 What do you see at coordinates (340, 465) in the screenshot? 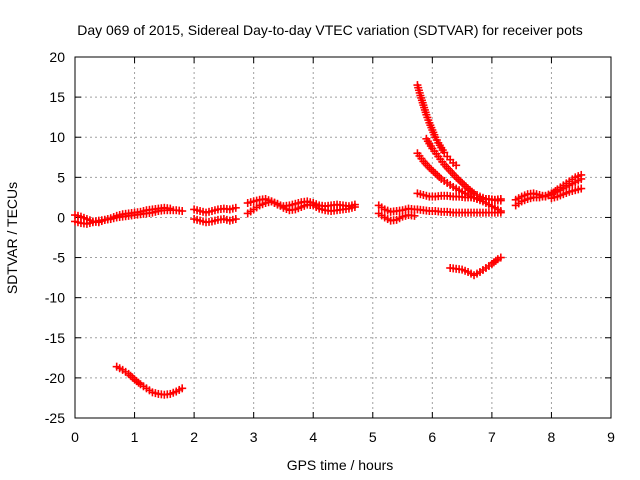
I see `x-axis-label: GPS time / hours` at bounding box center [340, 465].